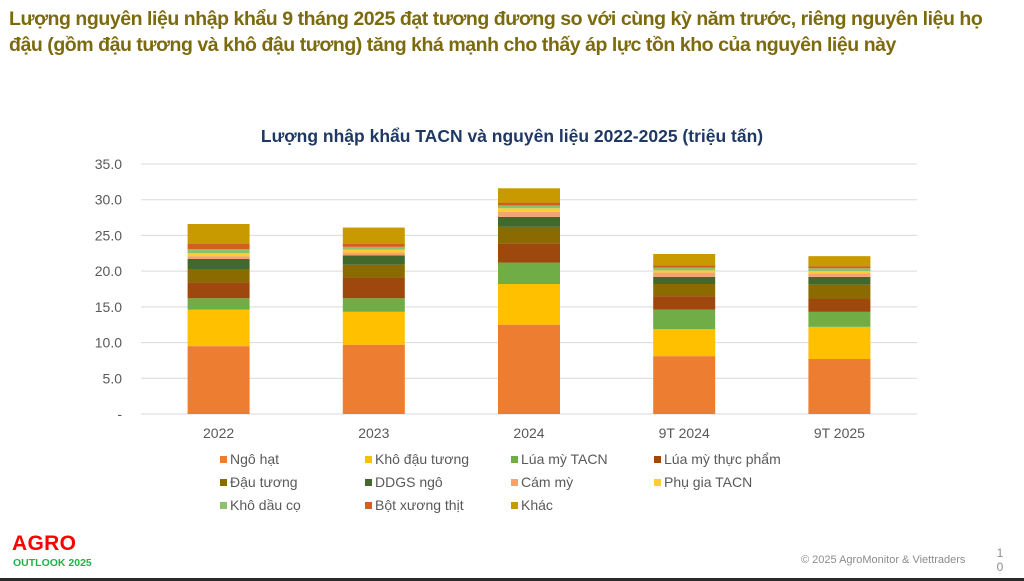 This screenshot has height=581, width=1024. What do you see at coordinates (534, 433) in the screenshot?
I see `x-axis-ticks: 2022 2023 2024 9T 2024 9T 2025` at bounding box center [534, 433].